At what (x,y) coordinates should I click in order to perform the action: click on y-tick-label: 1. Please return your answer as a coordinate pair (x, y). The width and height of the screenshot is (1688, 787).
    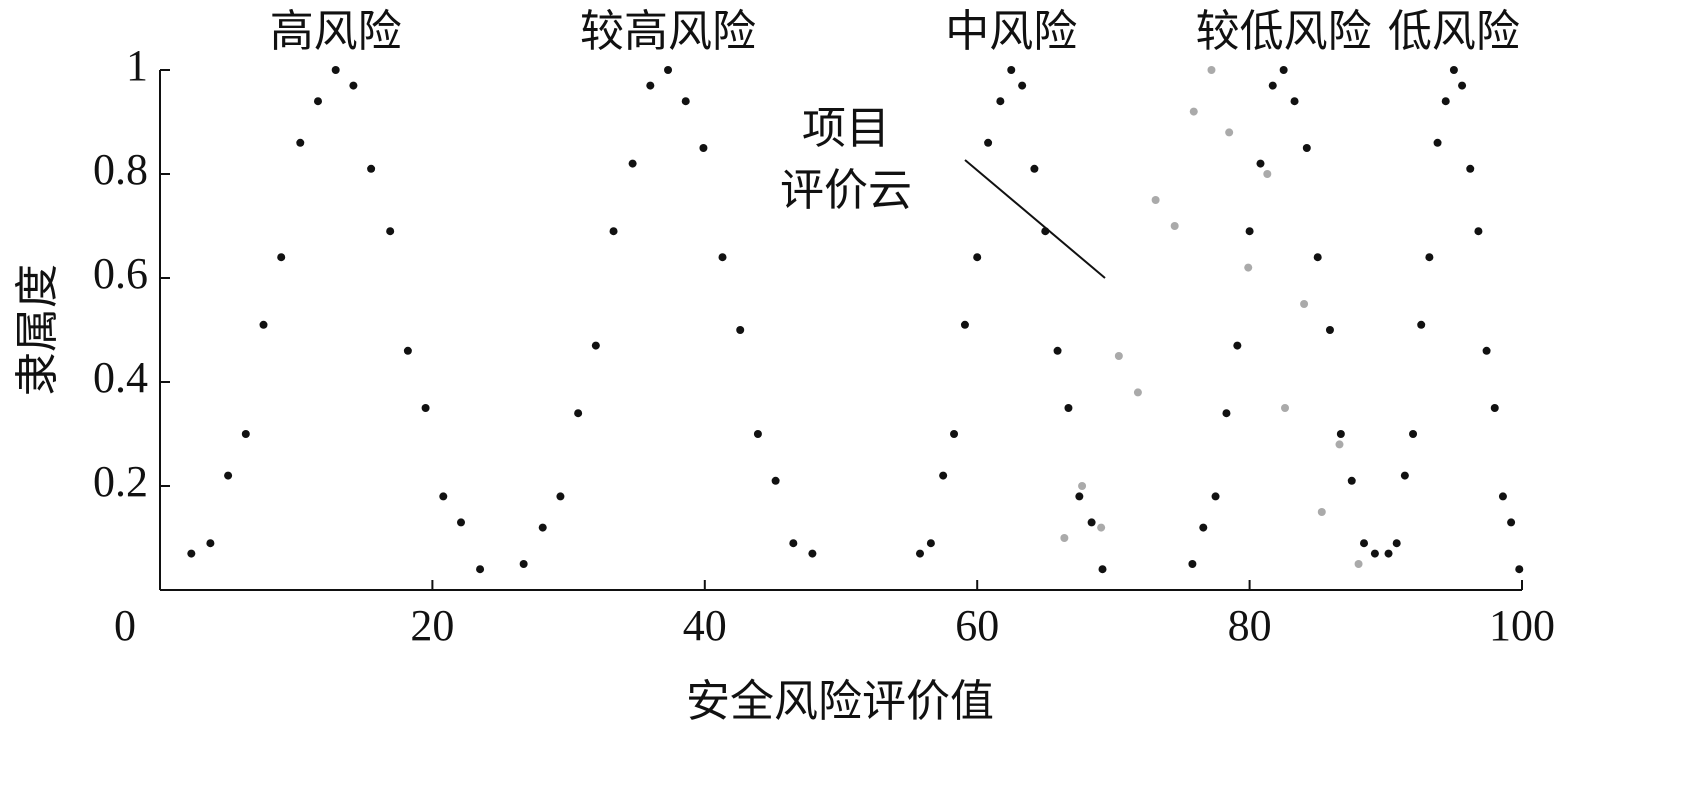
    Looking at the image, I should click on (137, 65).